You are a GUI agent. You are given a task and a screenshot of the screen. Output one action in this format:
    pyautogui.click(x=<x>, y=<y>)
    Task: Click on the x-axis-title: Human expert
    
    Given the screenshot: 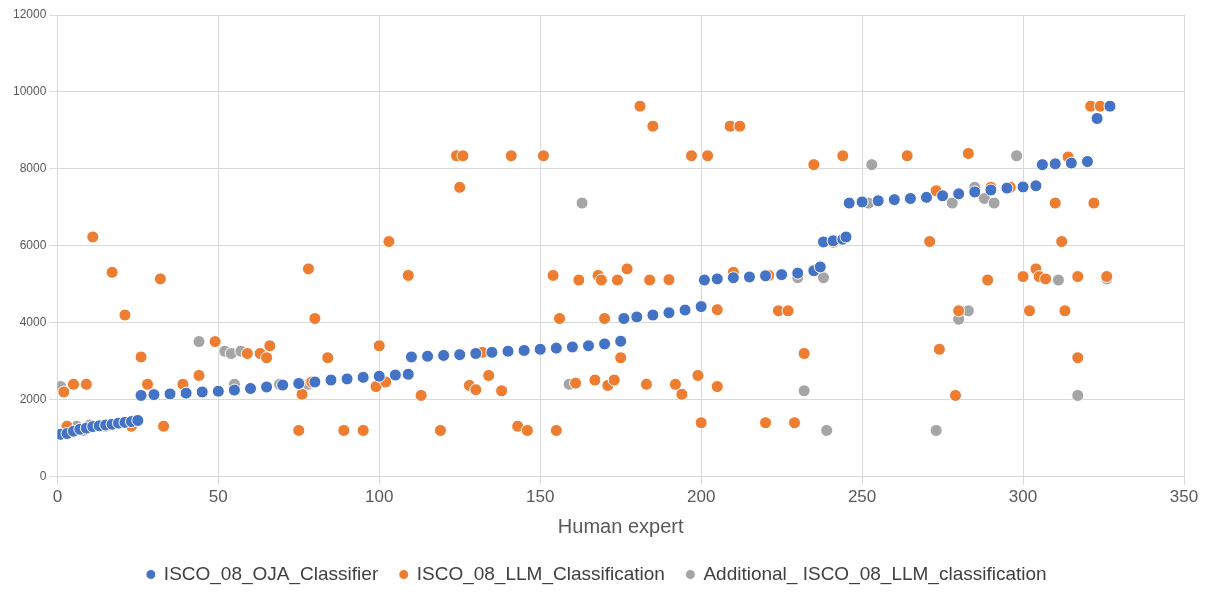 What is the action you would take?
    pyautogui.click(x=620, y=525)
    